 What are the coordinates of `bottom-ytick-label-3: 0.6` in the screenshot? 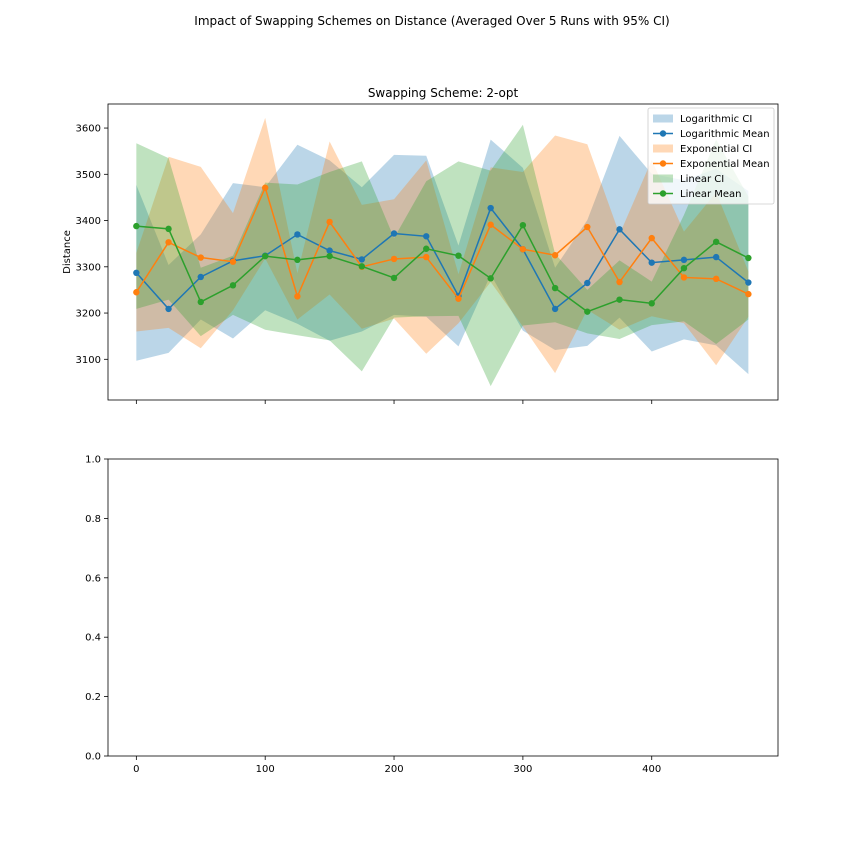 It's located at (93, 578).